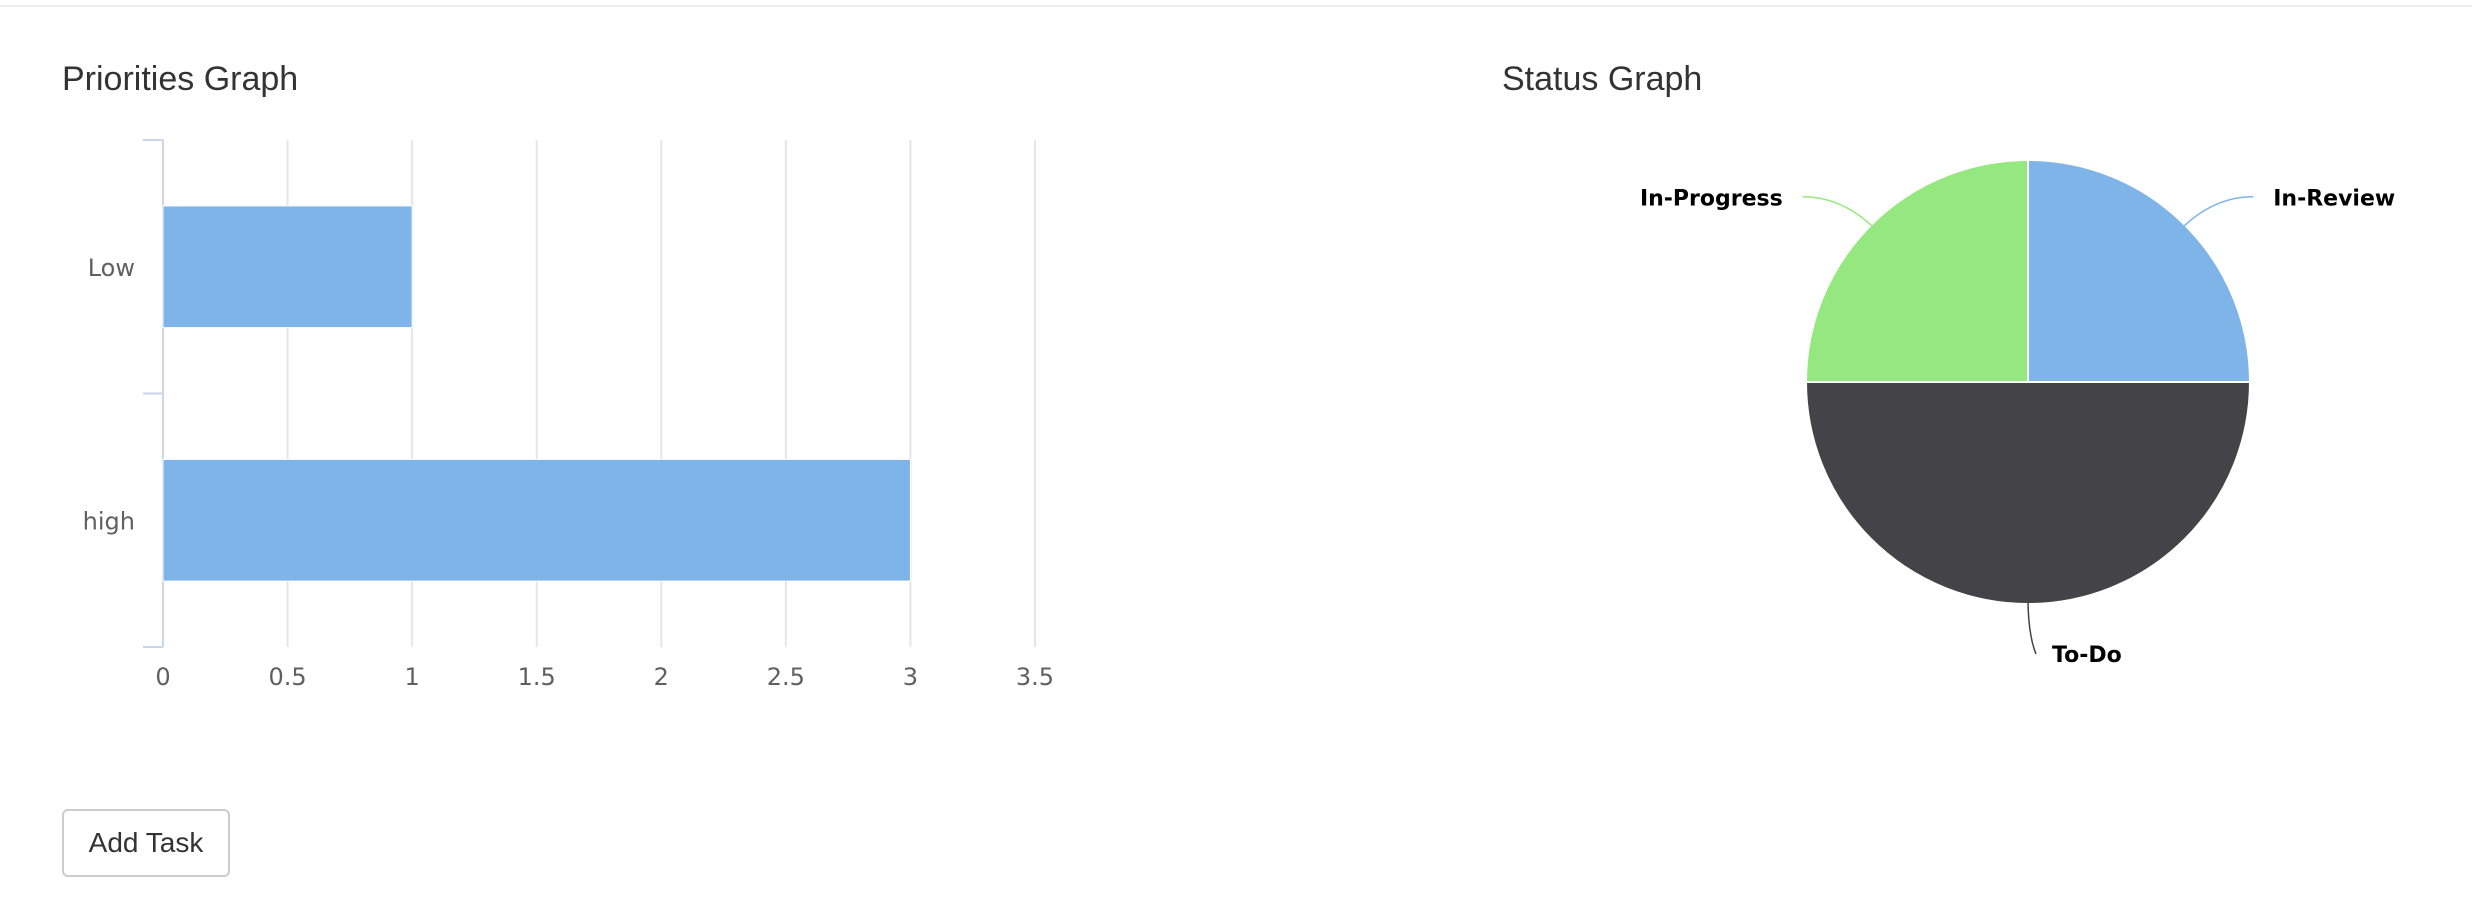  What do you see at coordinates (287, 267) in the screenshot?
I see `bar-low` at bounding box center [287, 267].